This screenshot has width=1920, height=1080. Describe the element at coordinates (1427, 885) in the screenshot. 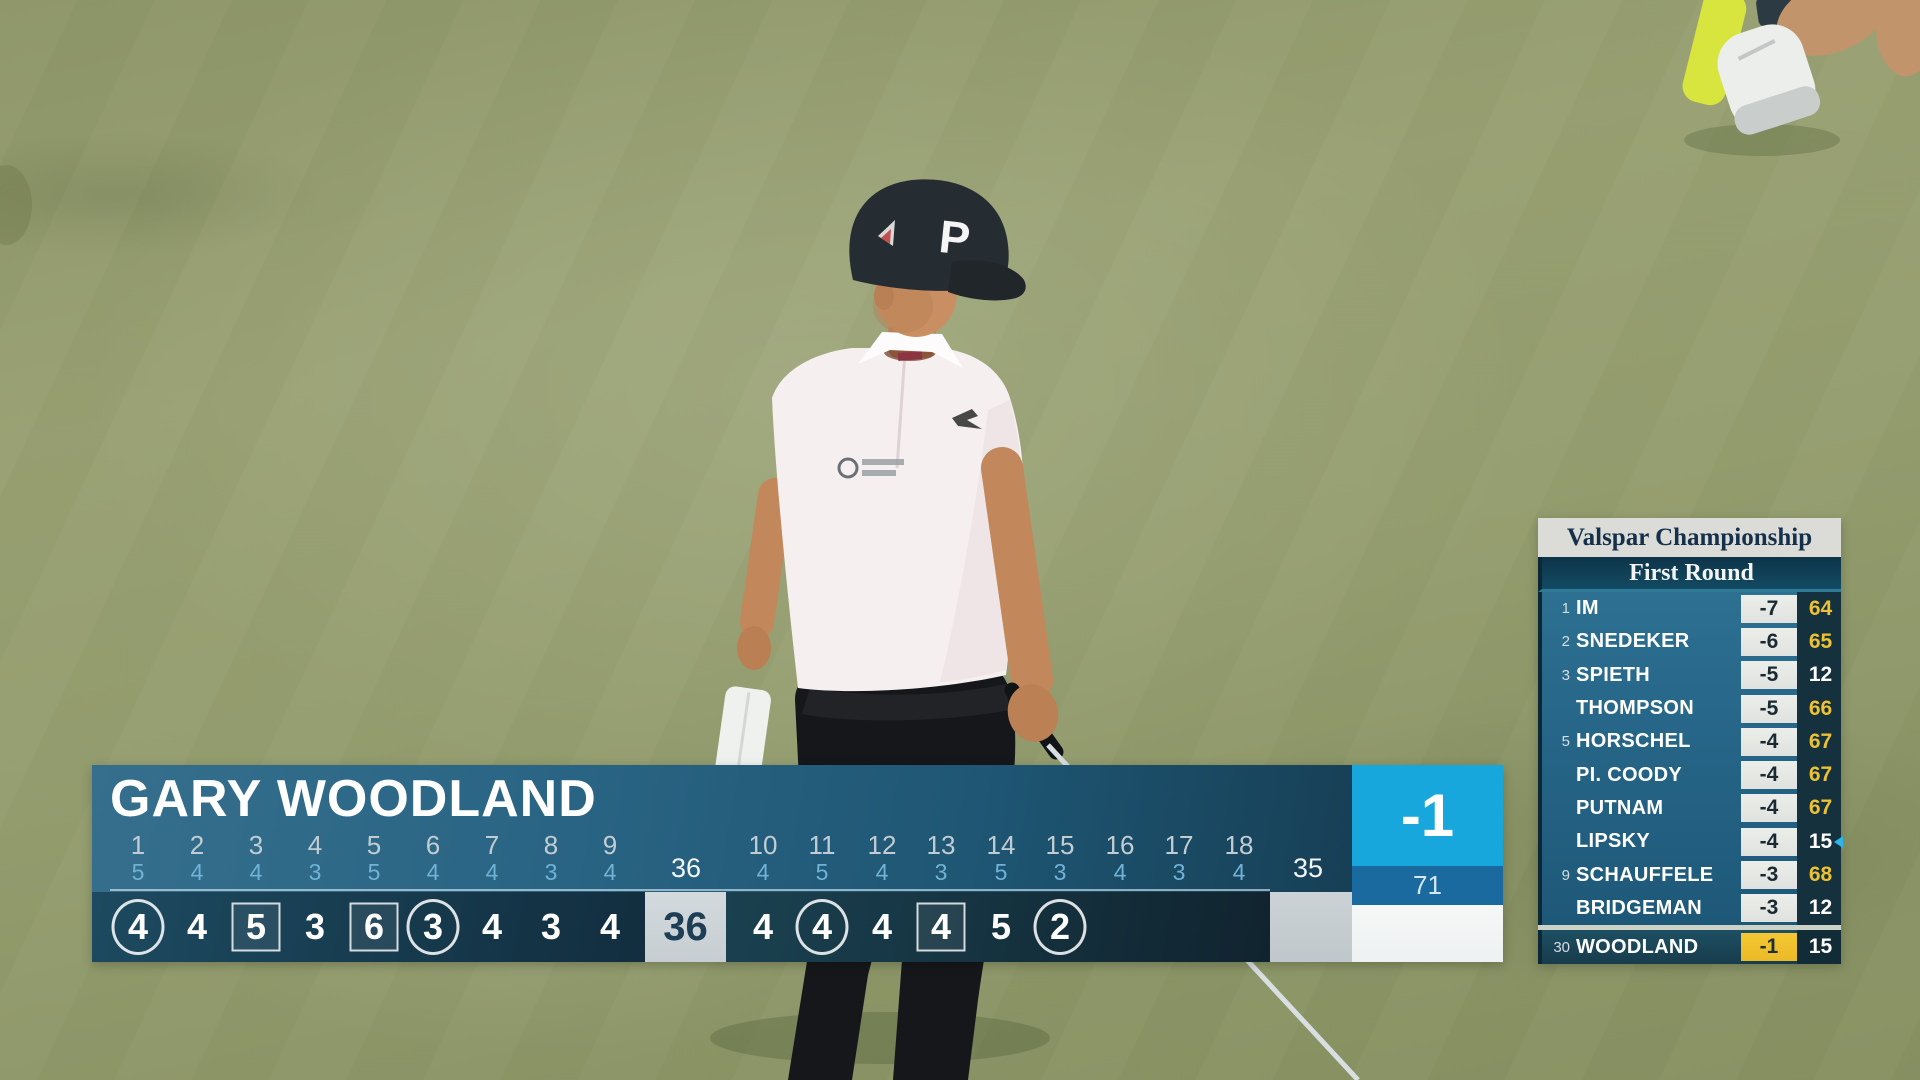

I see `course-par-total: 71` at that location.